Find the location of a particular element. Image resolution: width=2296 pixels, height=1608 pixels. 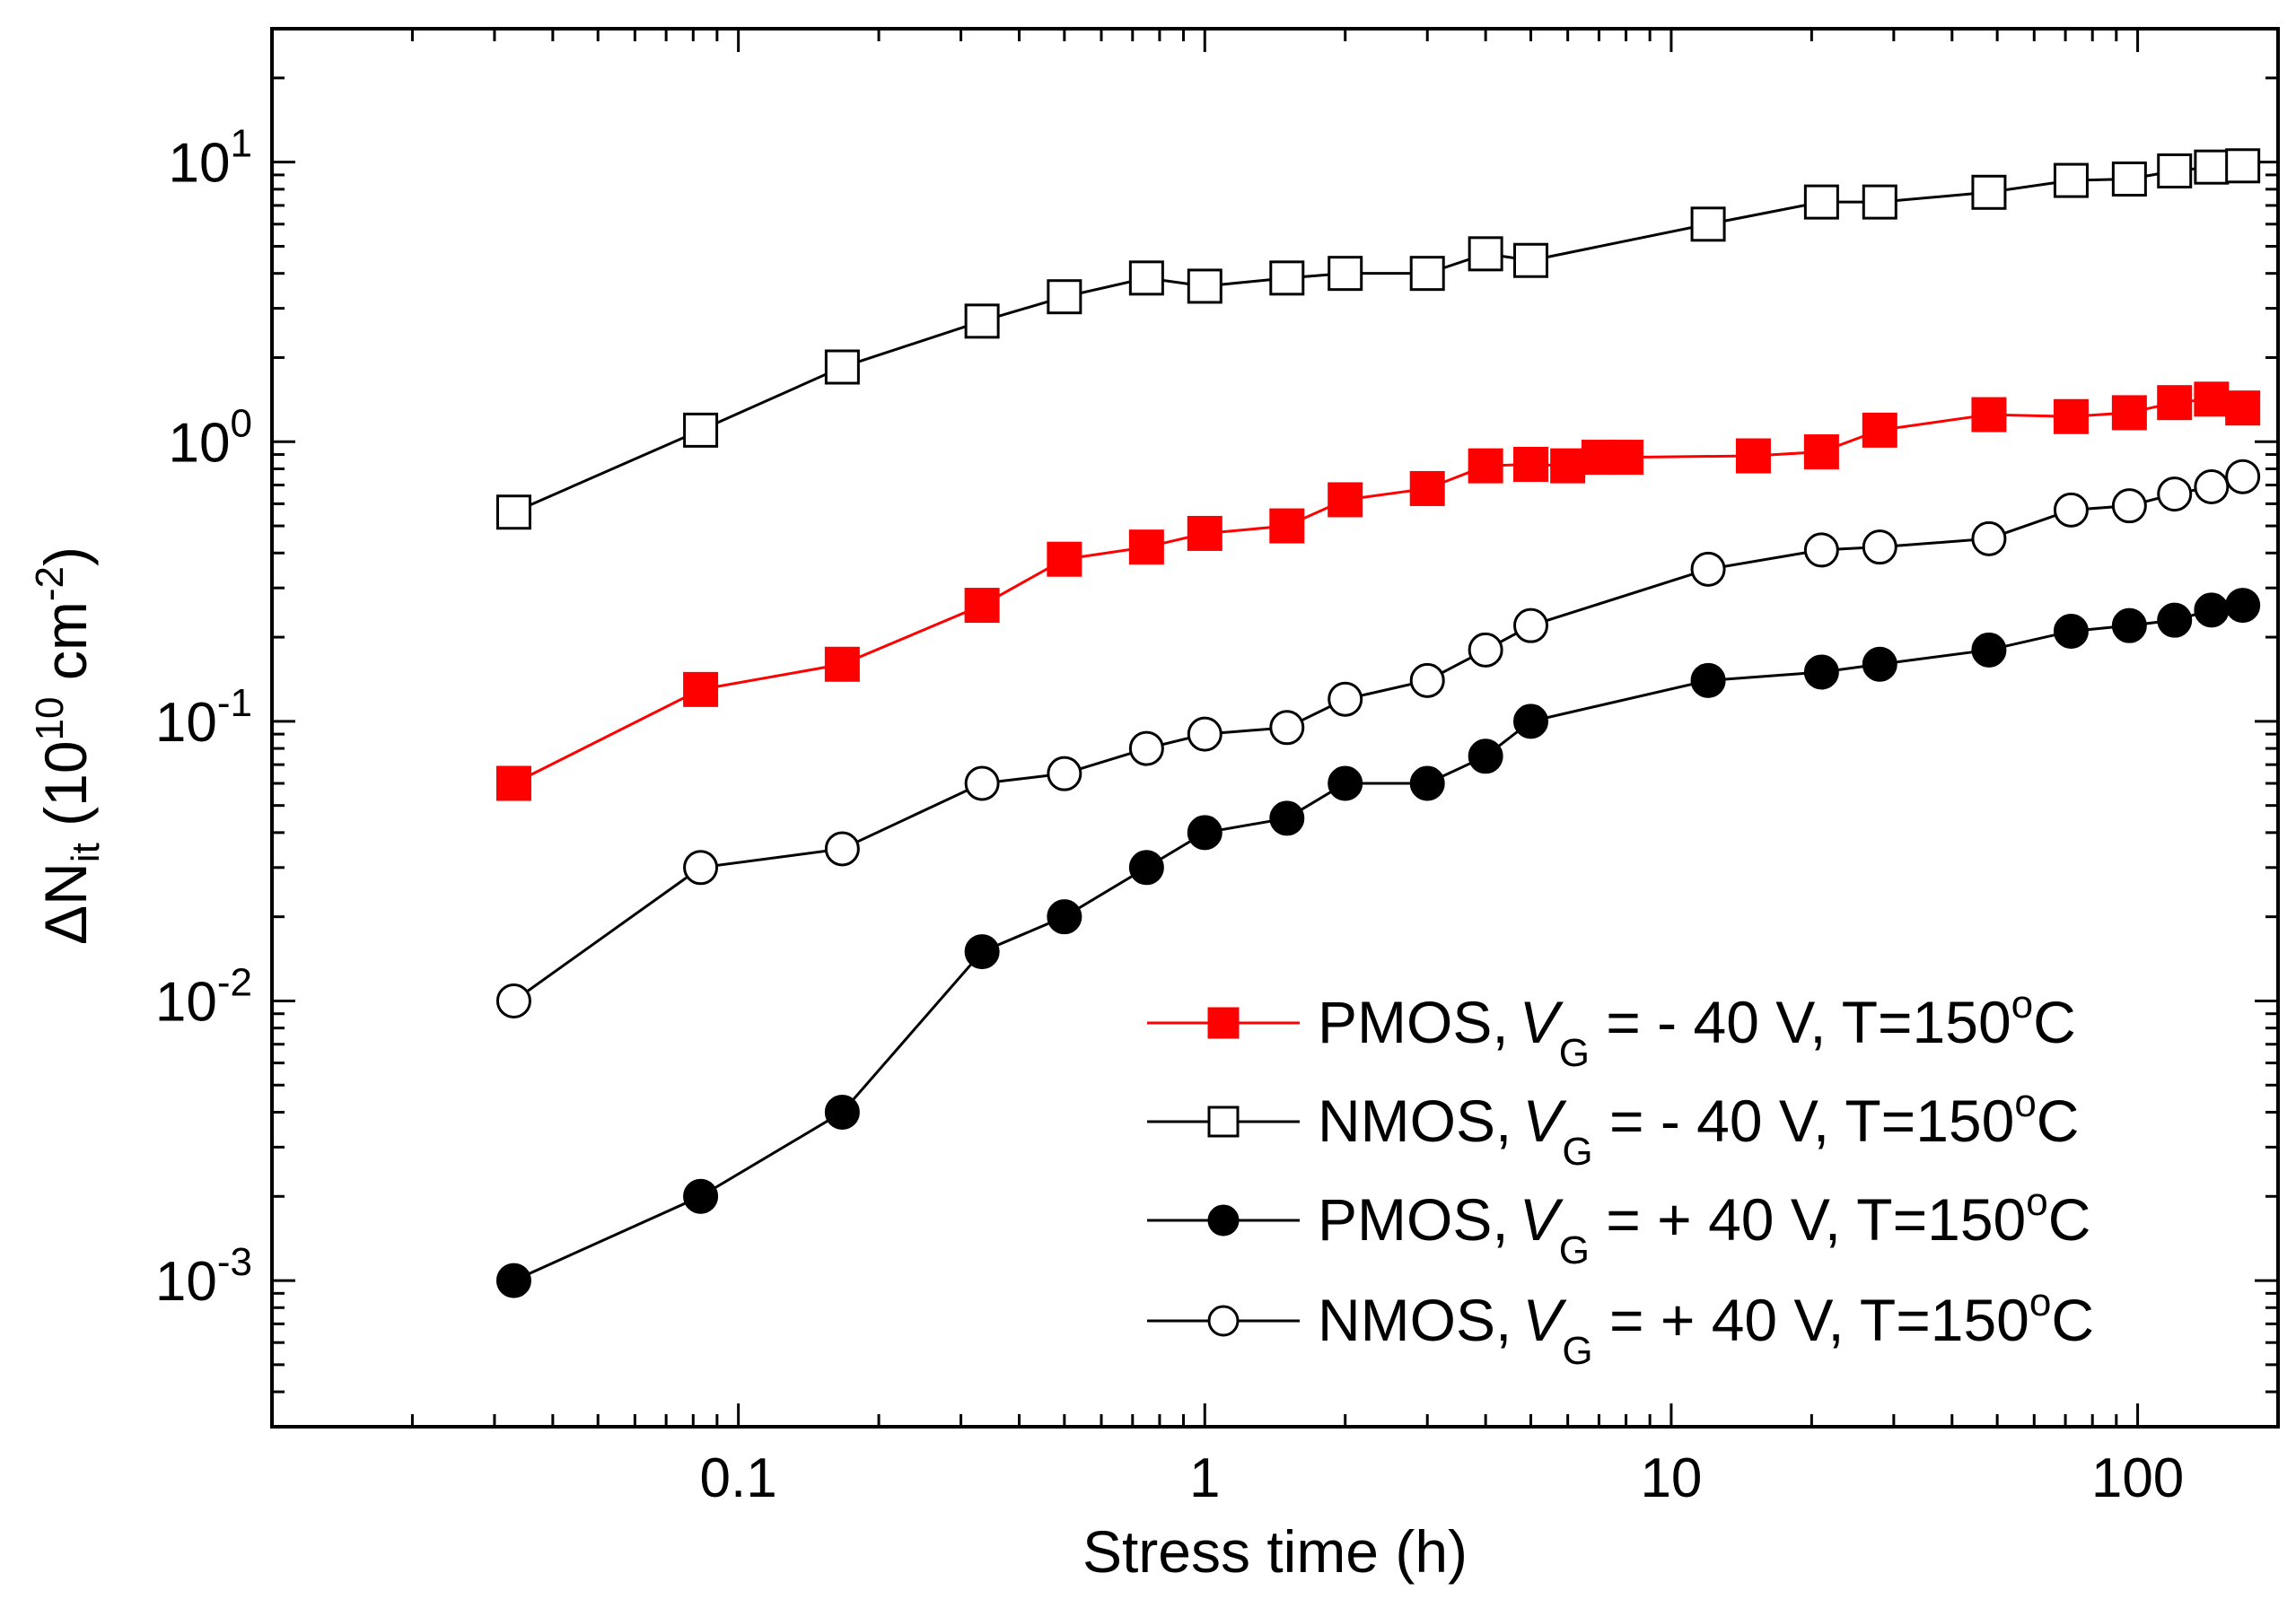

y-axis-title-mid: cm is located at coordinates (65, 649).